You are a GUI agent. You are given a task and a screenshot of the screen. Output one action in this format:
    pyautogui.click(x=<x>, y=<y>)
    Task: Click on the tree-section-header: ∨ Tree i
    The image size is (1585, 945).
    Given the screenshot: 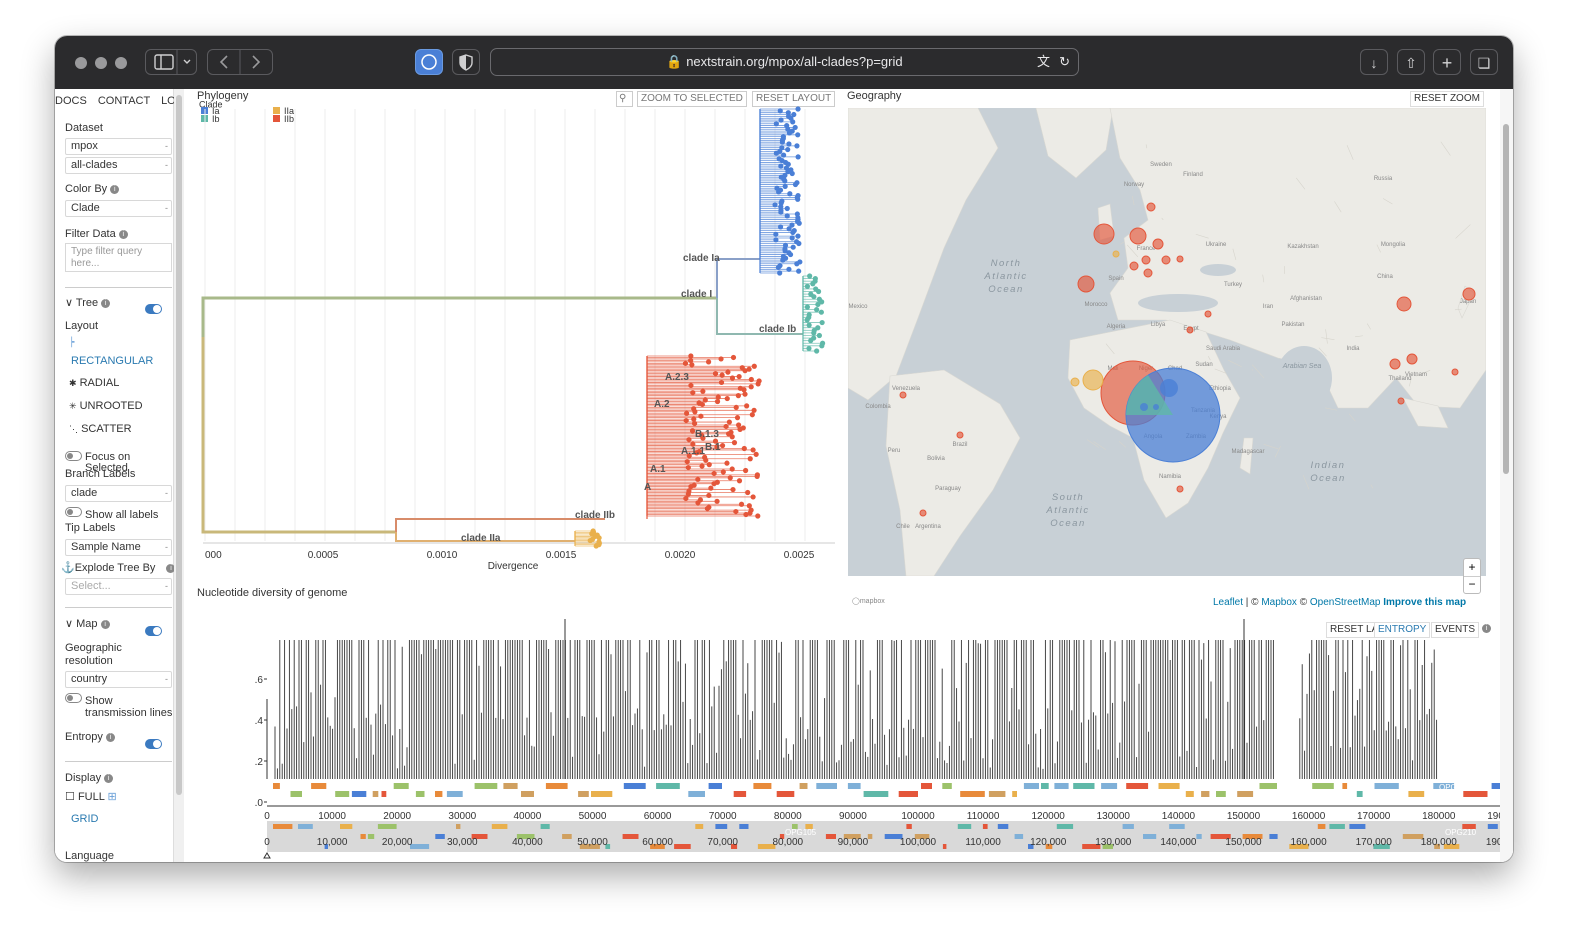 What is the action you would take?
    pyautogui.click(x=88, y=302)
    